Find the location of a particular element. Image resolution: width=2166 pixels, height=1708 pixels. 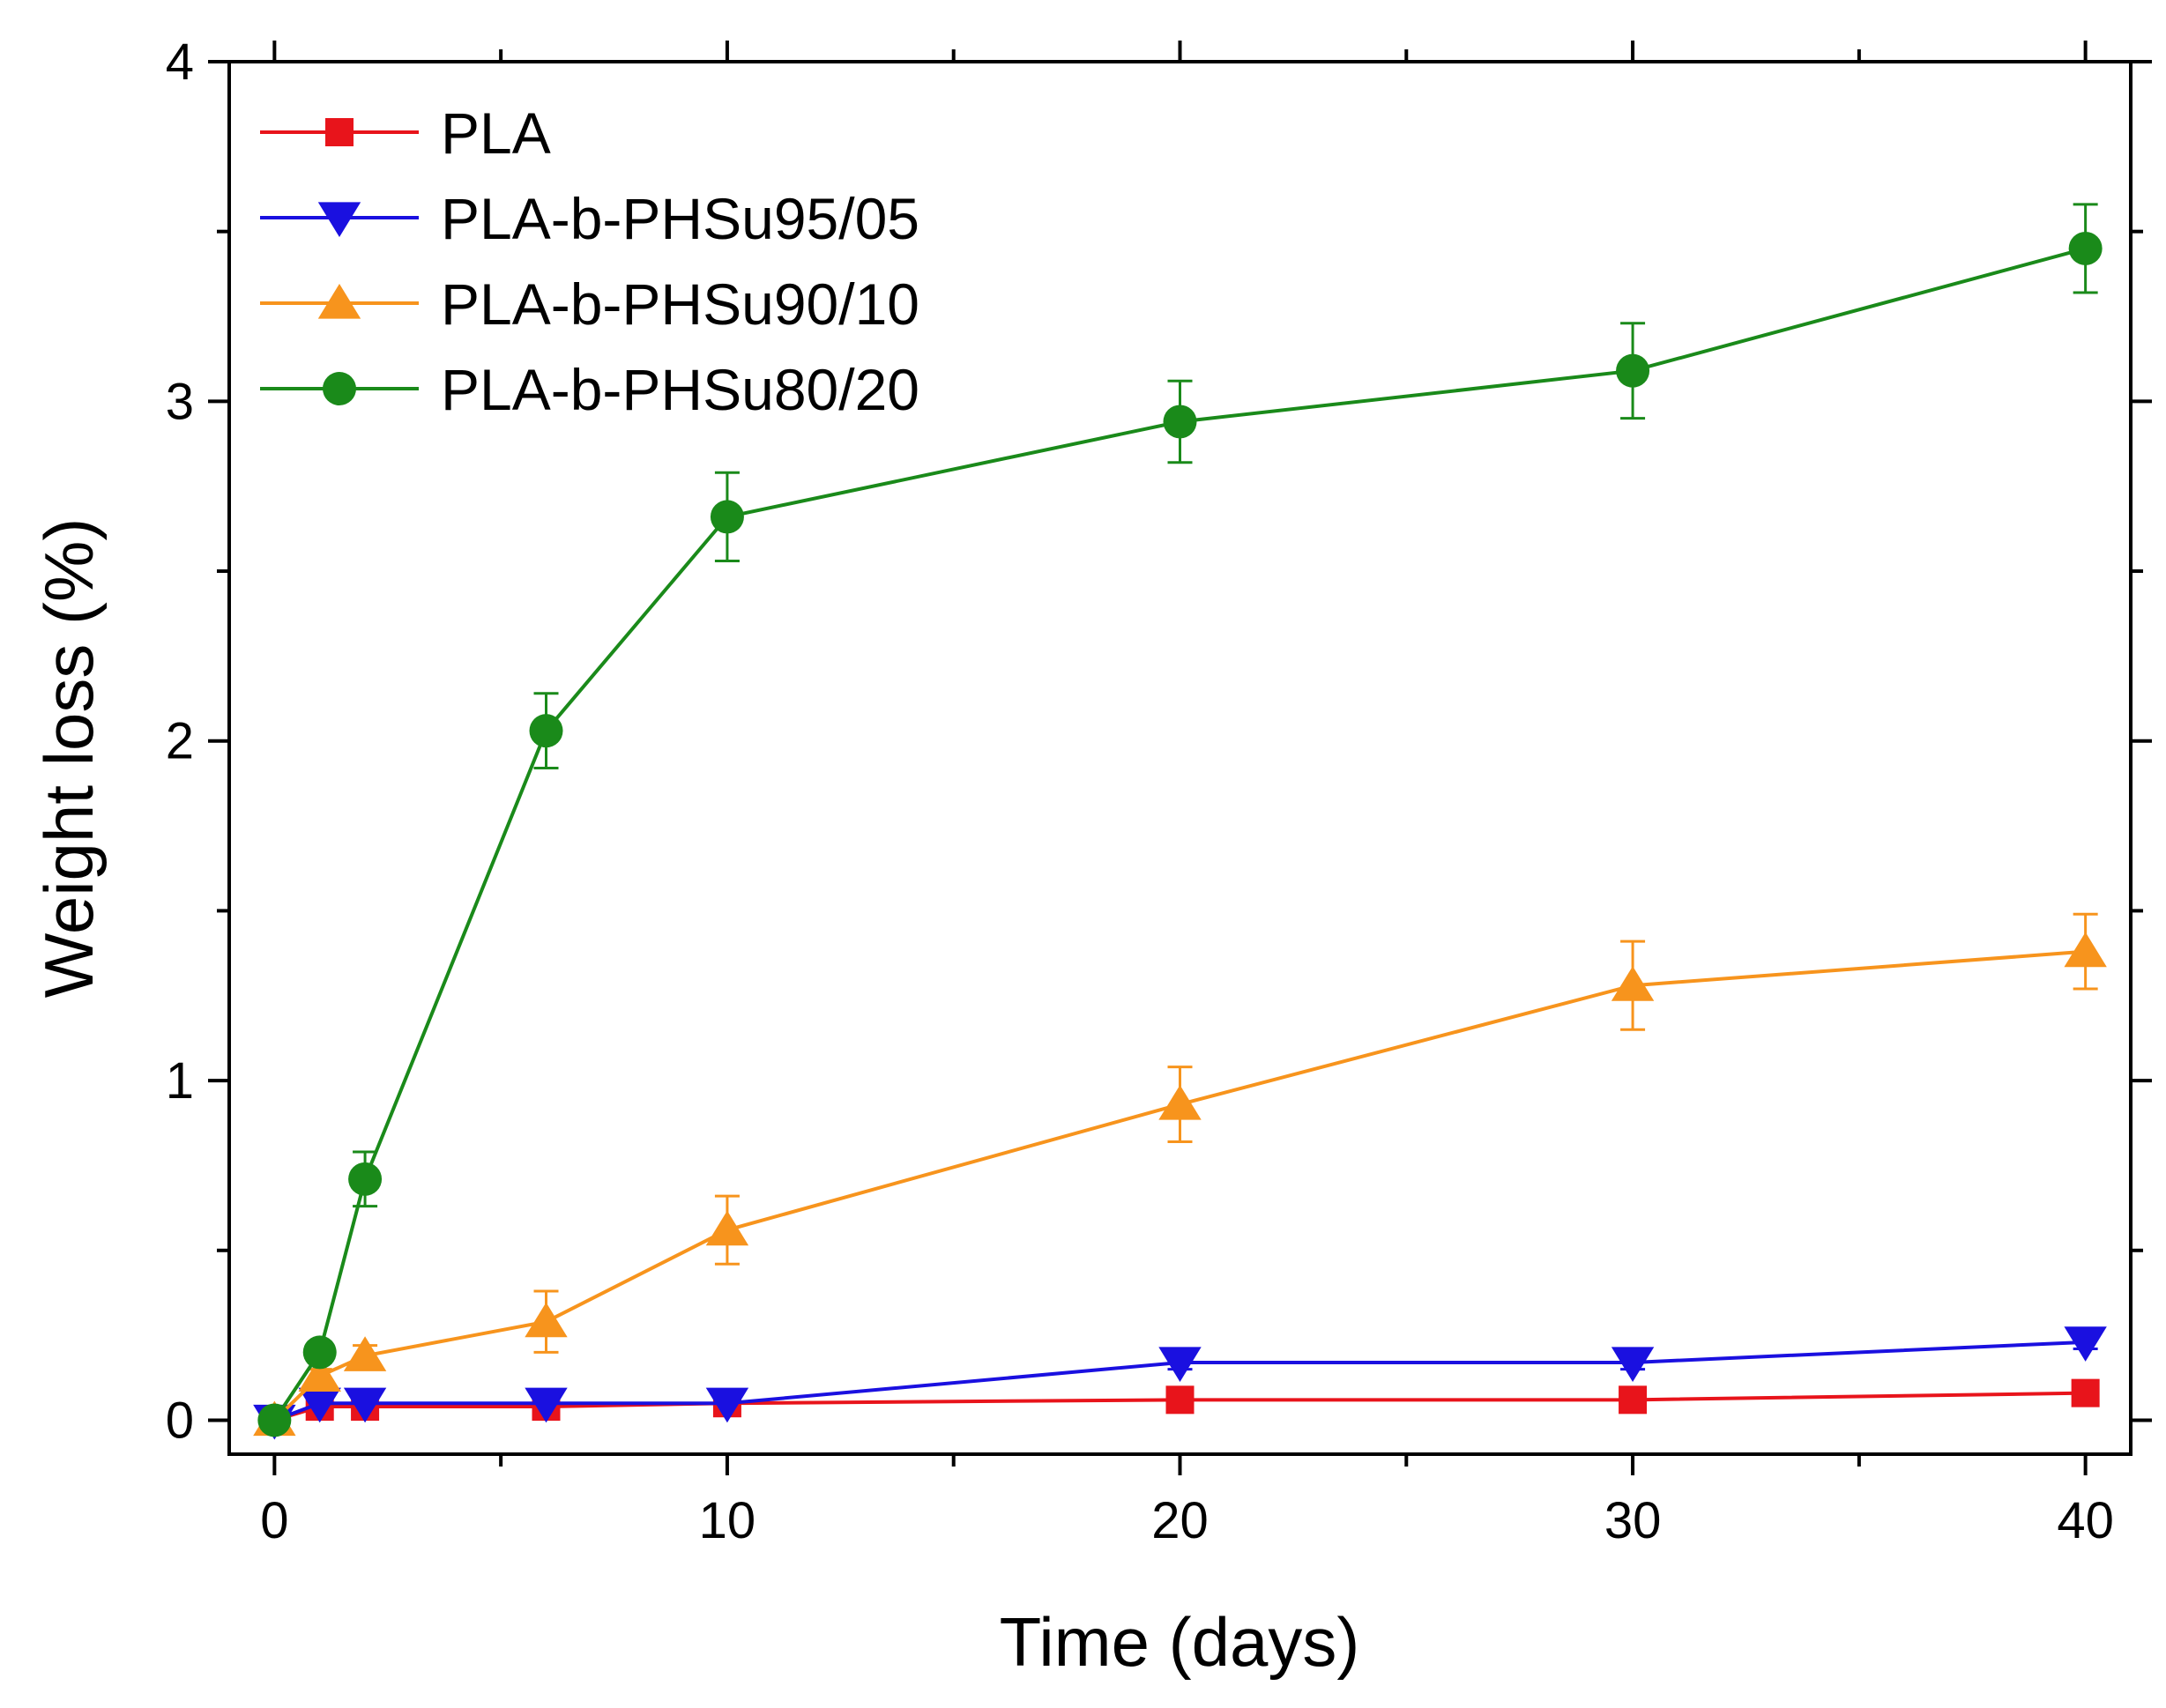

x-axis-title: Time (days) is located at coordinates (1180, 1642).